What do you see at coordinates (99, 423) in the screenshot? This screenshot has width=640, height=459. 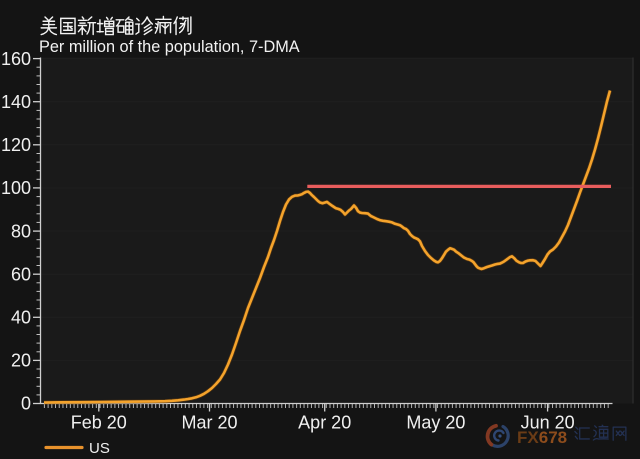 I see `svg-text: Feb 20` at bounding box center [99, 423].